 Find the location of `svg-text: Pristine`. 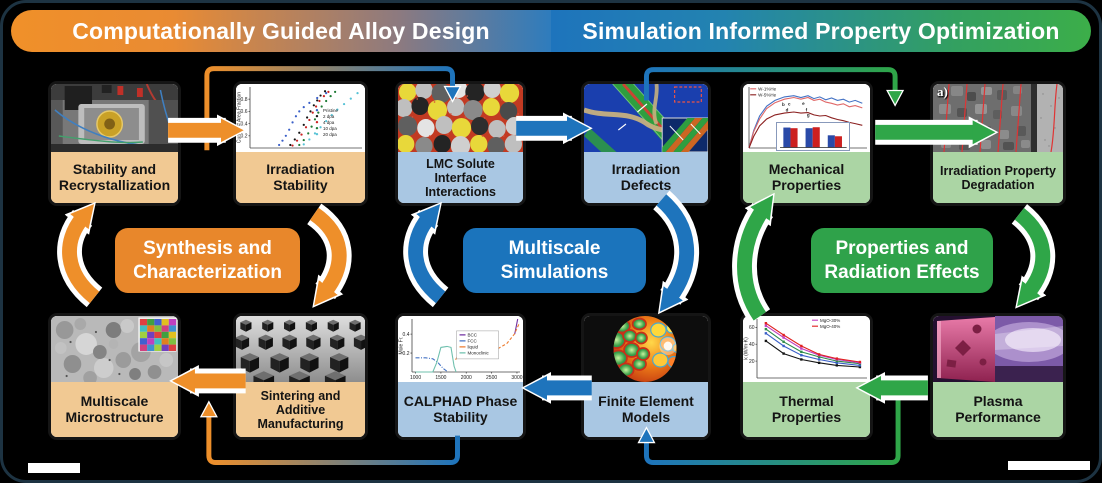

svg-text: Pristine is located at coordinates (331, 110).